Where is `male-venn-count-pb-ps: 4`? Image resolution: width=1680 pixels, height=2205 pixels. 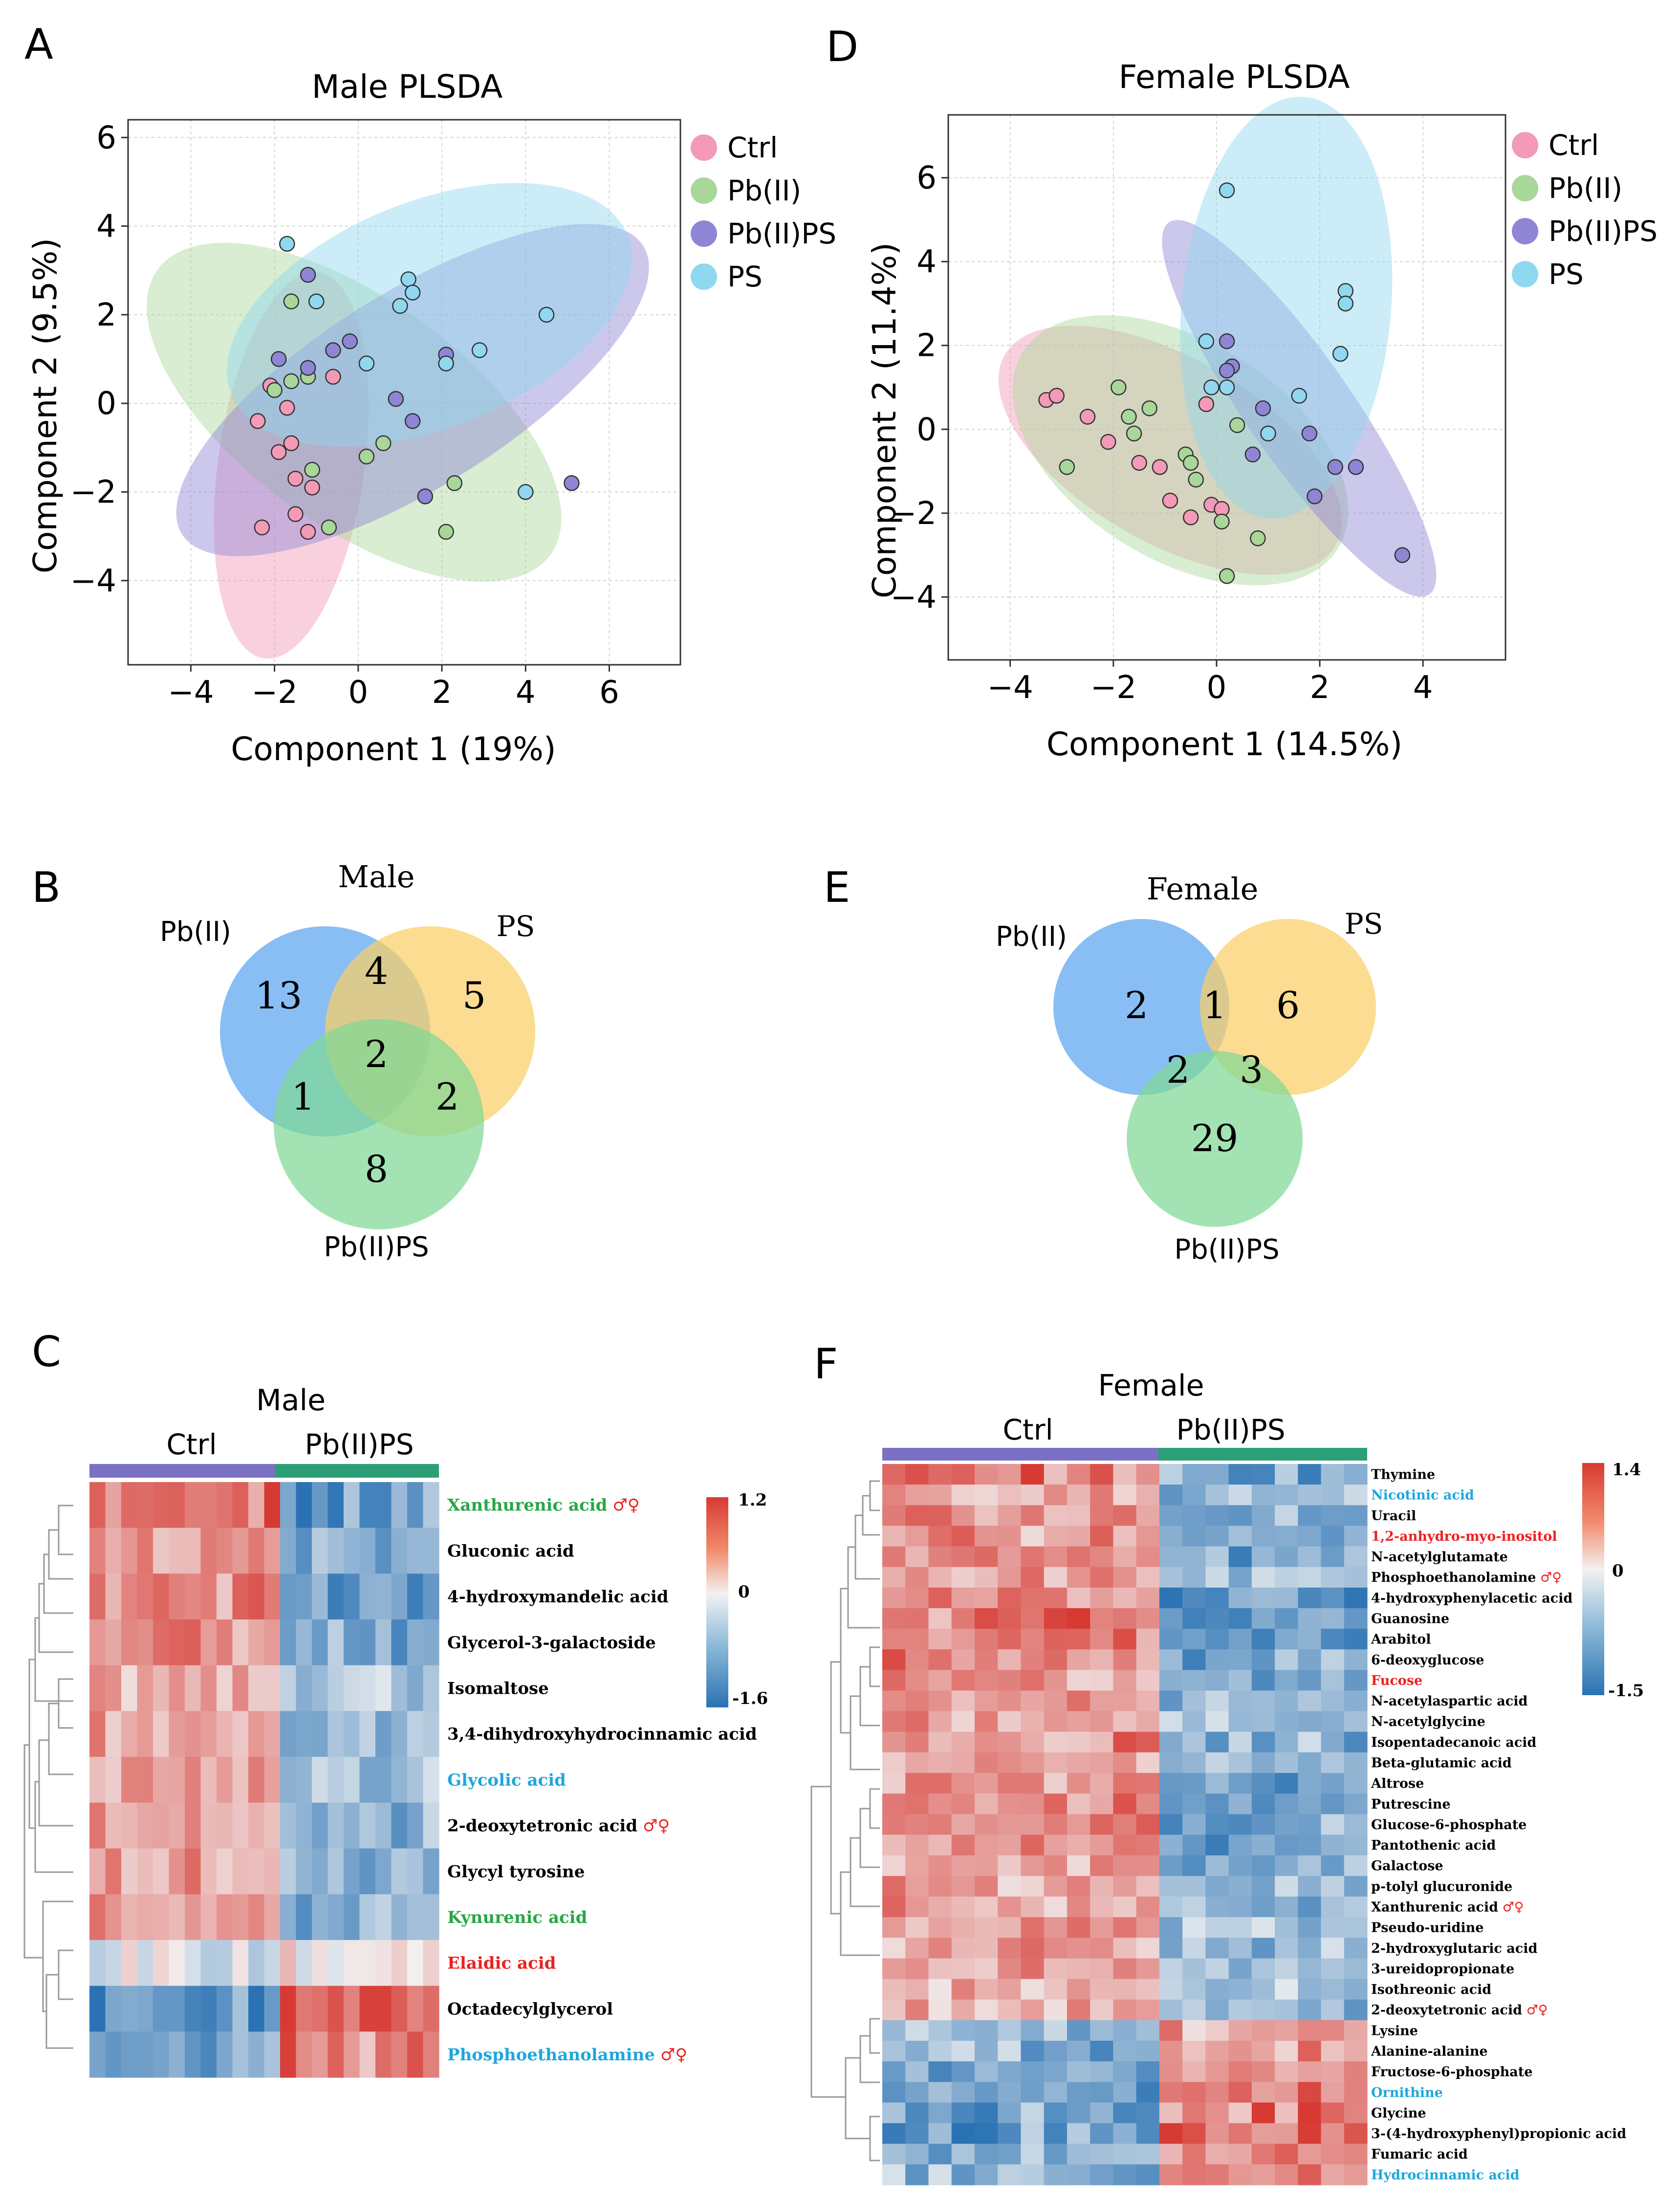 male-venn-count-pb-ps: 4 is located at coordinates (376, 971).